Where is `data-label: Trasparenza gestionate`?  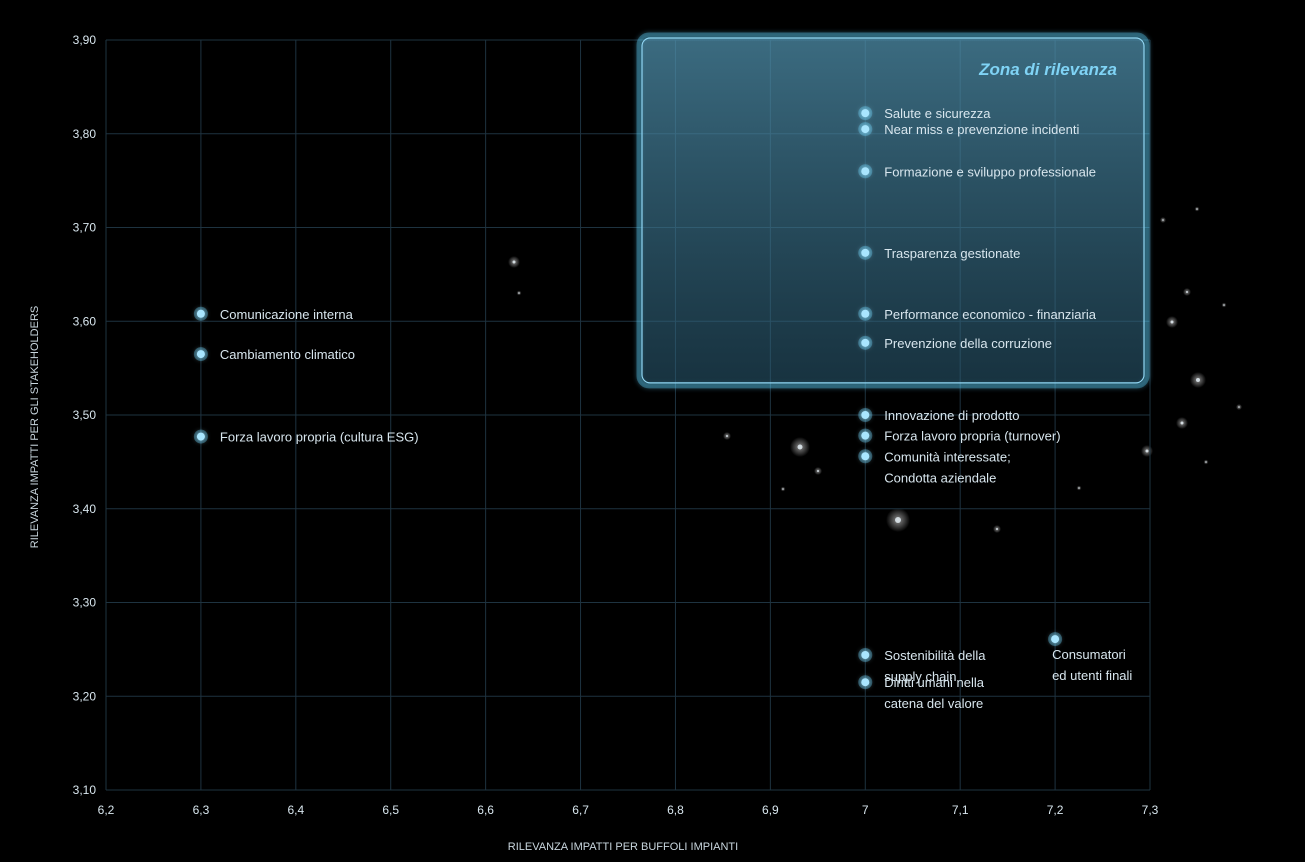
data-label: Trasparenza gestionate is located at coordinates (952, 253).